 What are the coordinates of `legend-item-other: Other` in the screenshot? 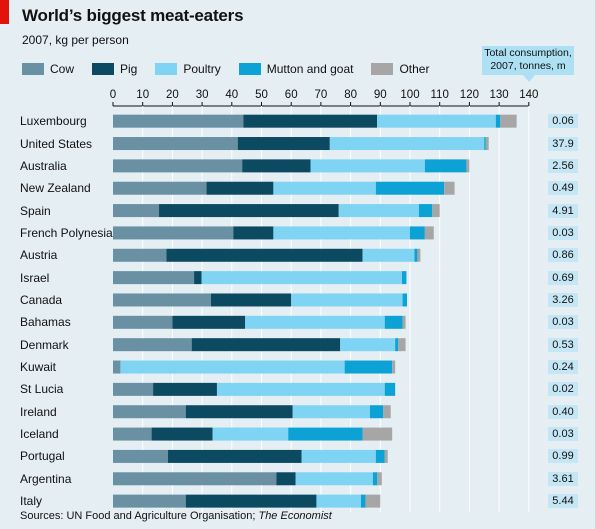 It's located at (400, 69).